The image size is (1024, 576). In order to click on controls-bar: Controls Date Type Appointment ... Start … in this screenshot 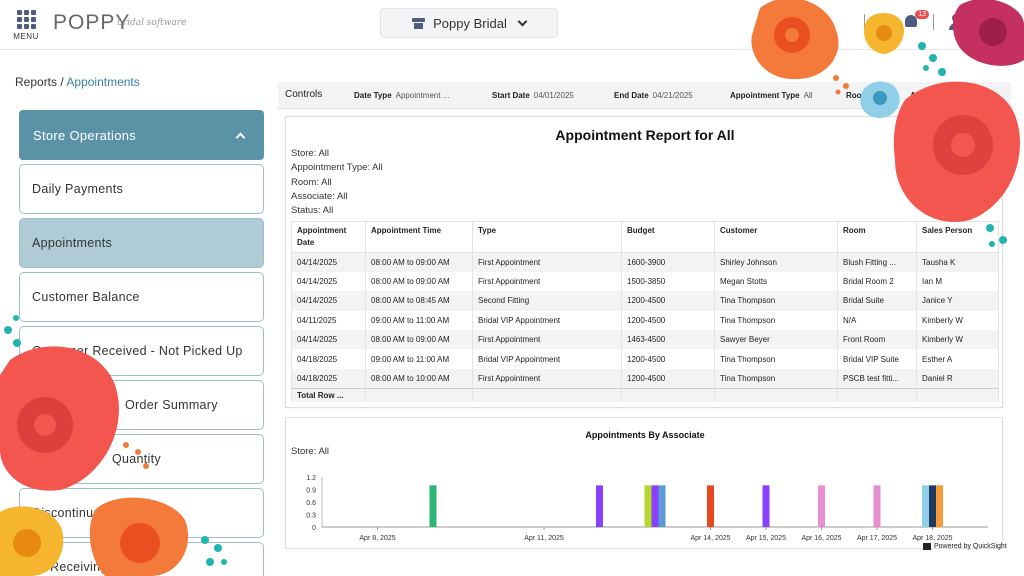, I will do `click(644, 95)`.